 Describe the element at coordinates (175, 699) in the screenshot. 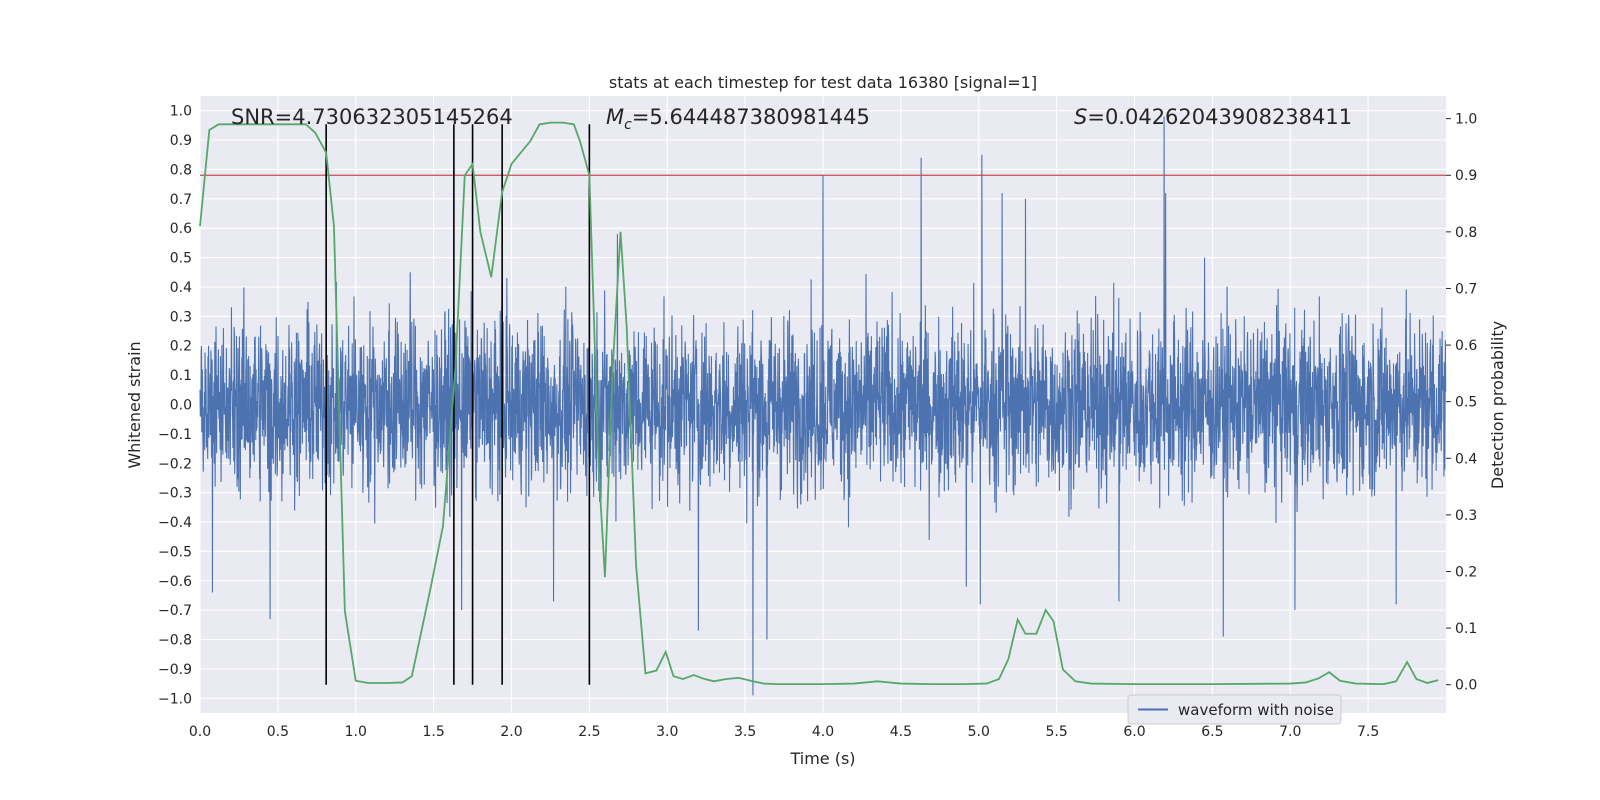

I see `y-left-tick-label-20: −1.0` at that location.